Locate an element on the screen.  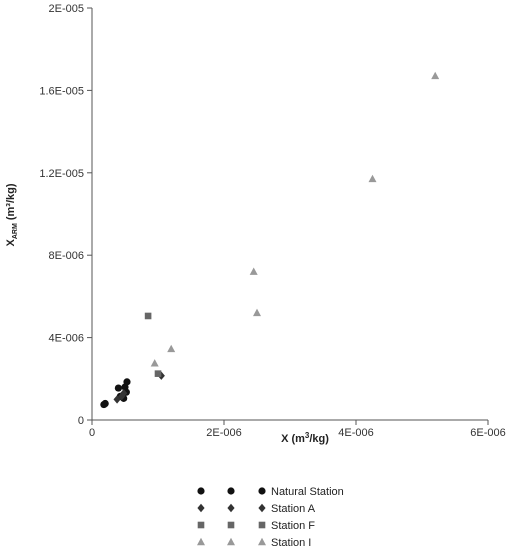
legend-item: Station A is located at coordinates (256, 509).